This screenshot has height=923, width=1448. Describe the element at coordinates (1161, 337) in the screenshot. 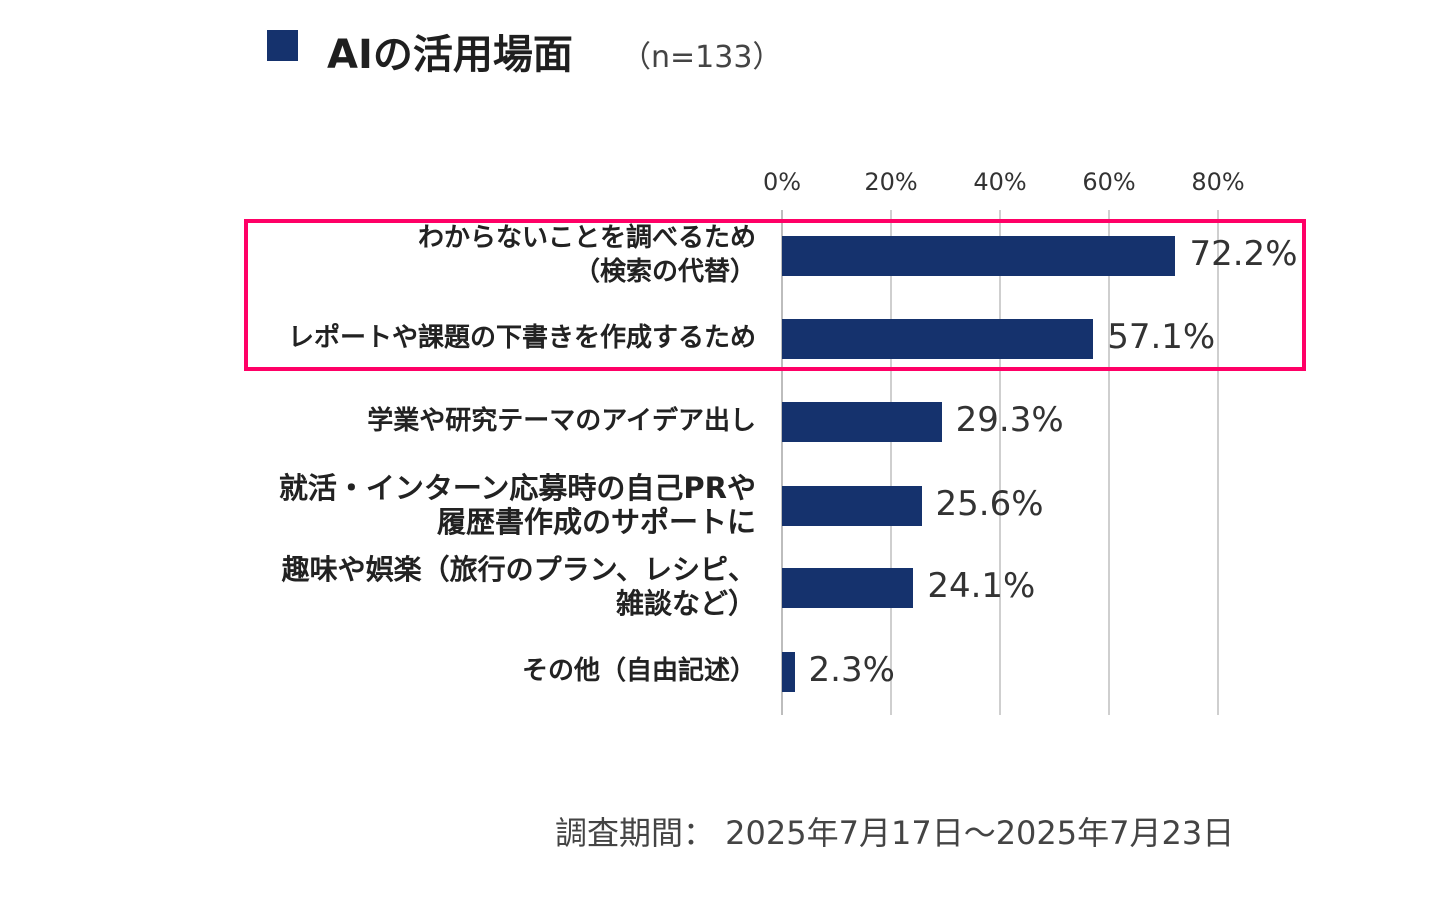

I see `data-label: 57.1%` at that location.